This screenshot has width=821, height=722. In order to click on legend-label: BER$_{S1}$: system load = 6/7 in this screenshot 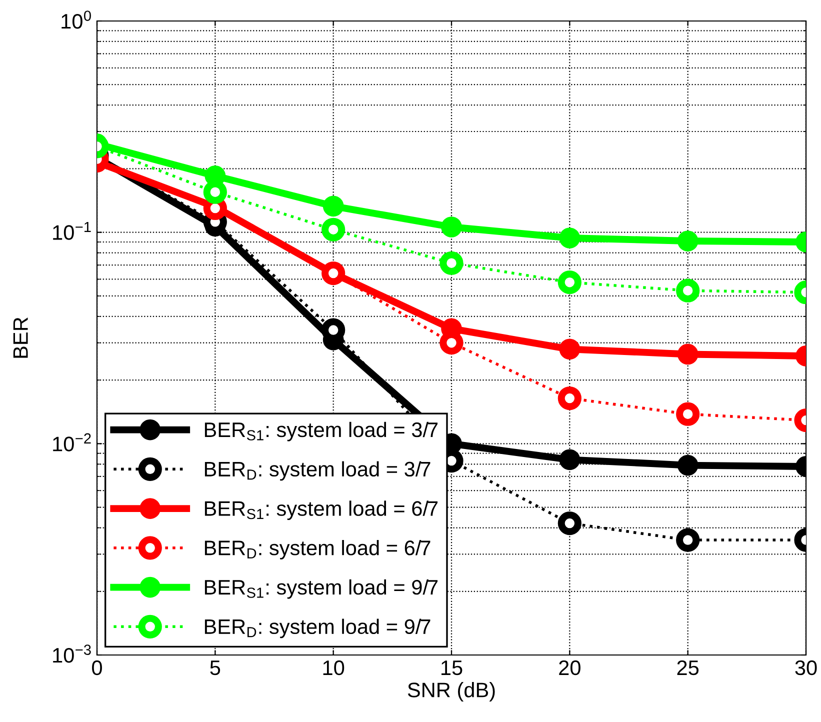, I will do `click(321, 510)`.